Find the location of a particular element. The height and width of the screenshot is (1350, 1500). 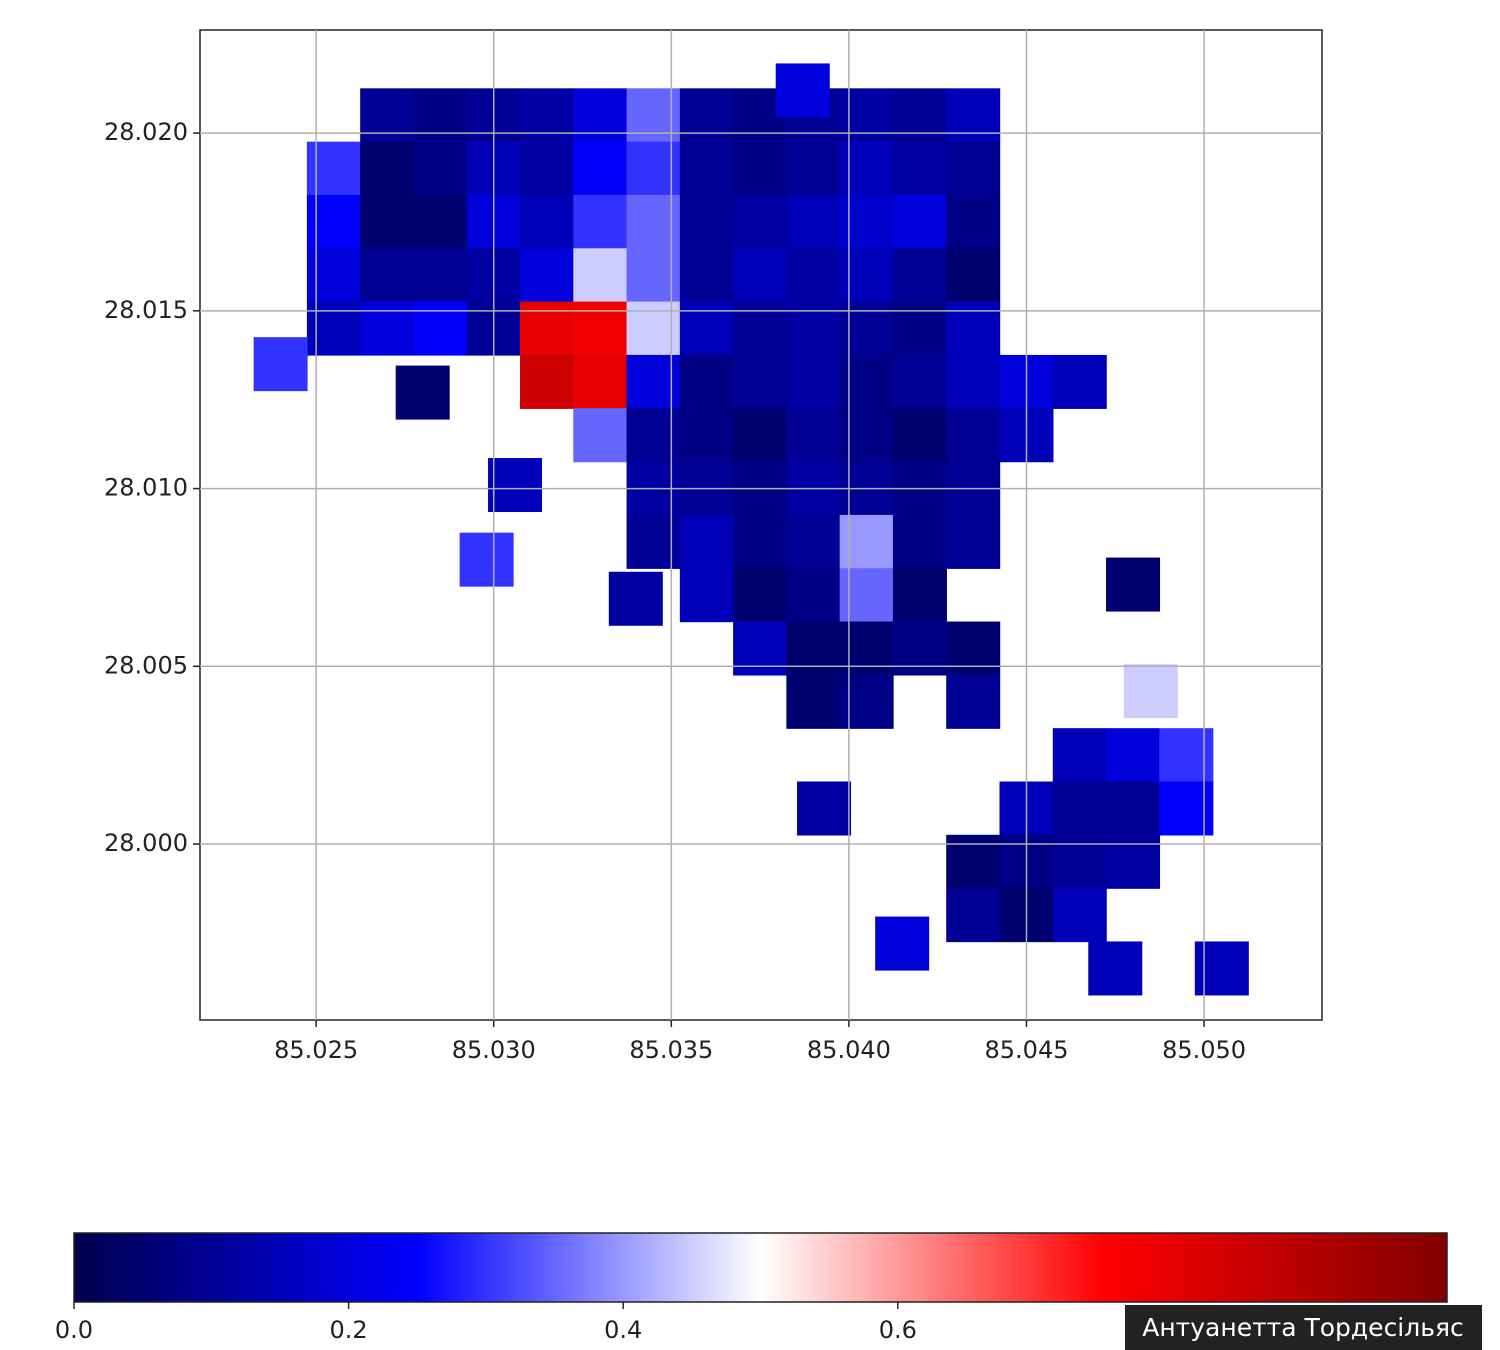

x-tick-label: 85.025 is located at coordinates (316, 1050).